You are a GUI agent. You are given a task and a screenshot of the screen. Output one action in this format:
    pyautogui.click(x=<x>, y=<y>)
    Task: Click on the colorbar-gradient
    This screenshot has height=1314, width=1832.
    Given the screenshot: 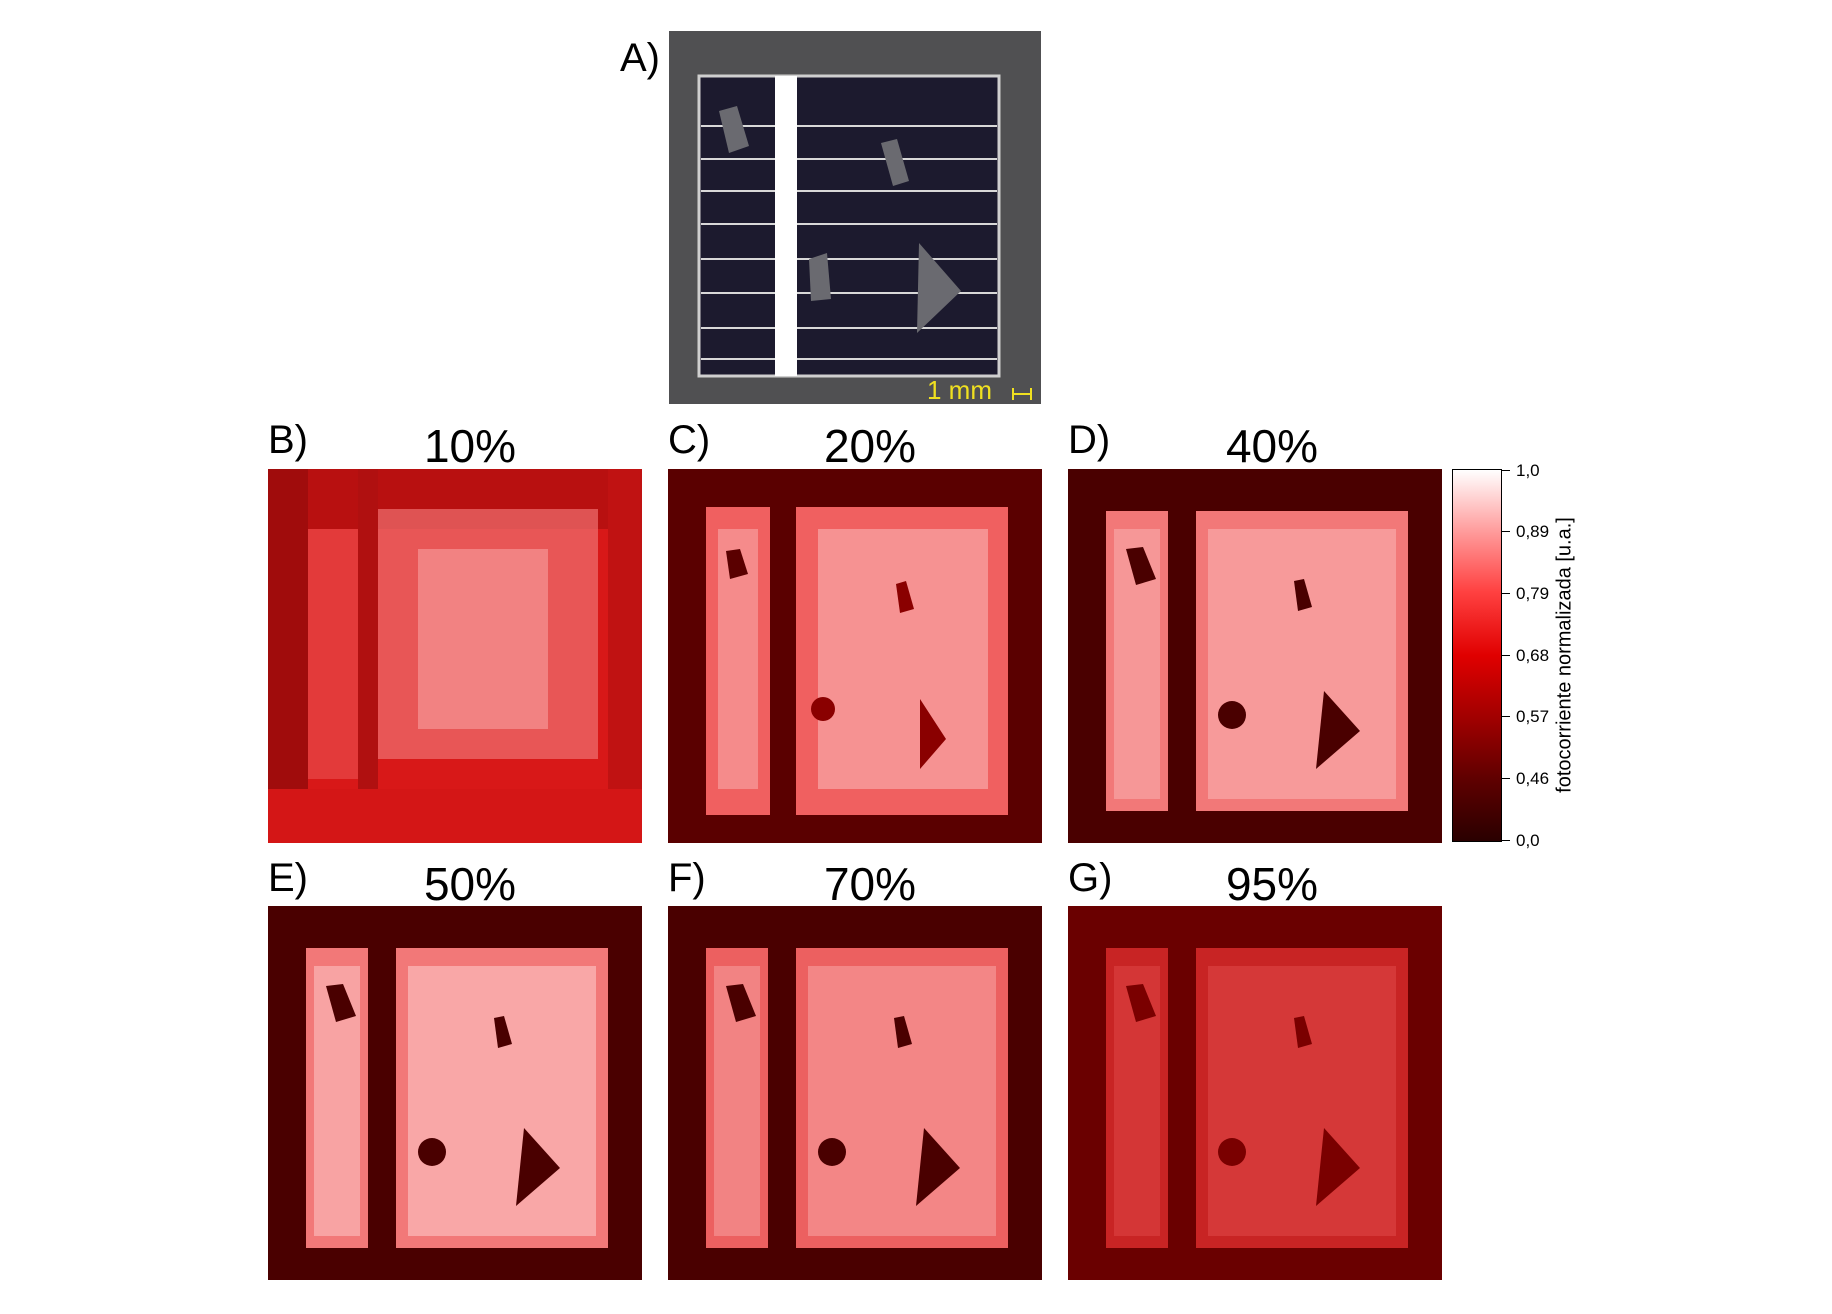 What is the action you would take?
    pyautogui.click(x=1477, y=655)
    